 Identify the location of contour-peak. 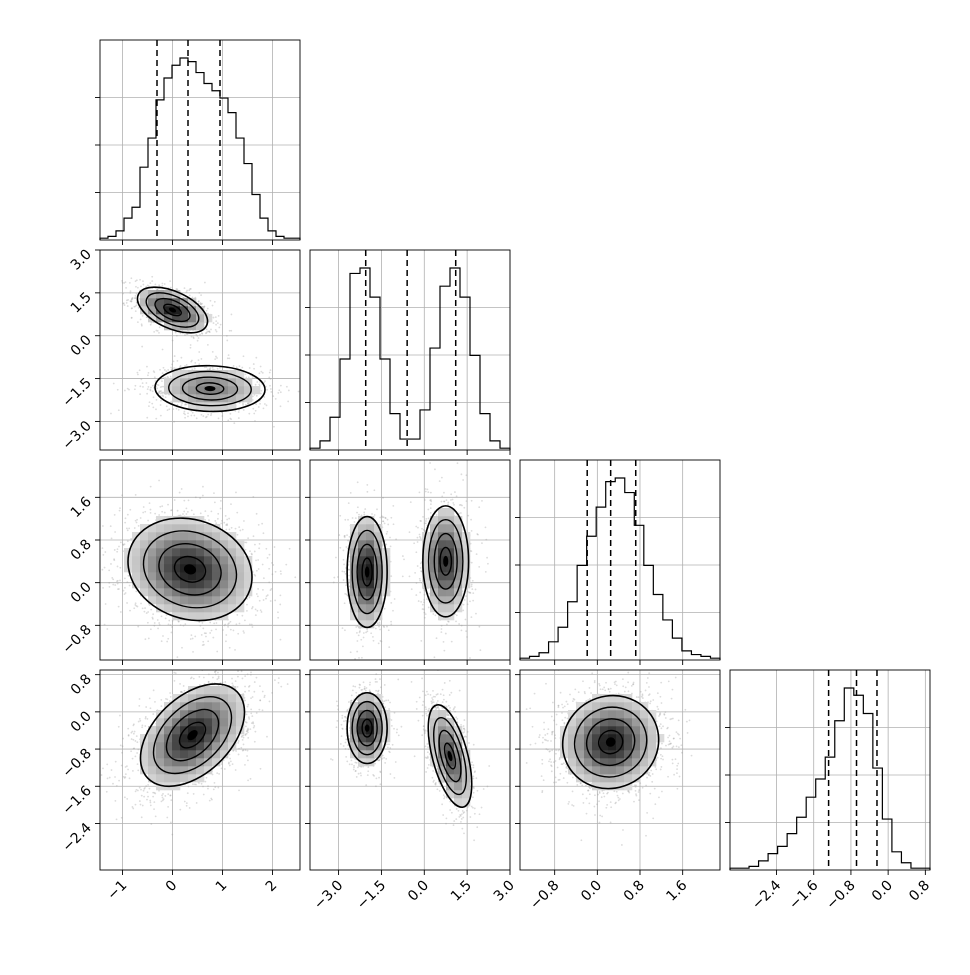
(210, 388).